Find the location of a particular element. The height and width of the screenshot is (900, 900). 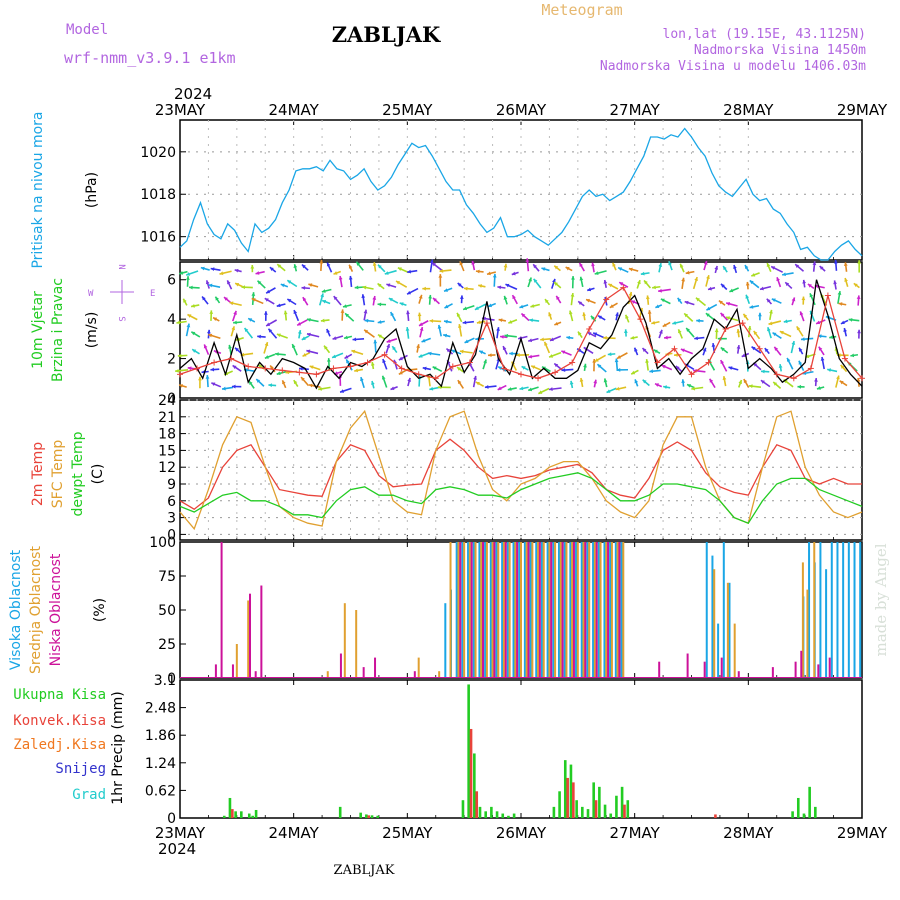

time-tick-label-bottom: 29MAY is located at coordinates (862, 833).